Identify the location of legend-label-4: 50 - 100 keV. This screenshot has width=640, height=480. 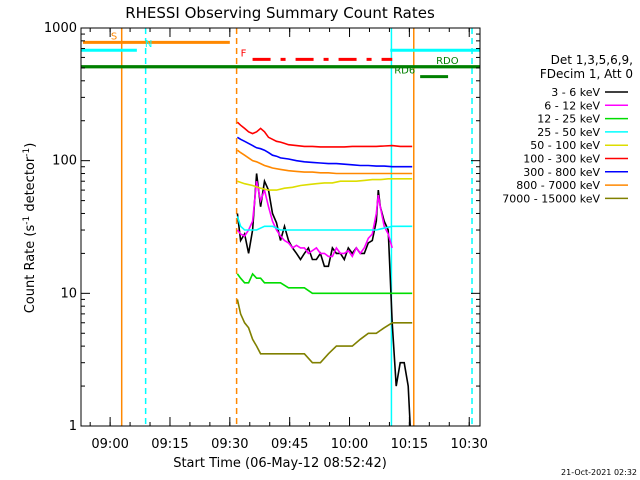
(565, 145).